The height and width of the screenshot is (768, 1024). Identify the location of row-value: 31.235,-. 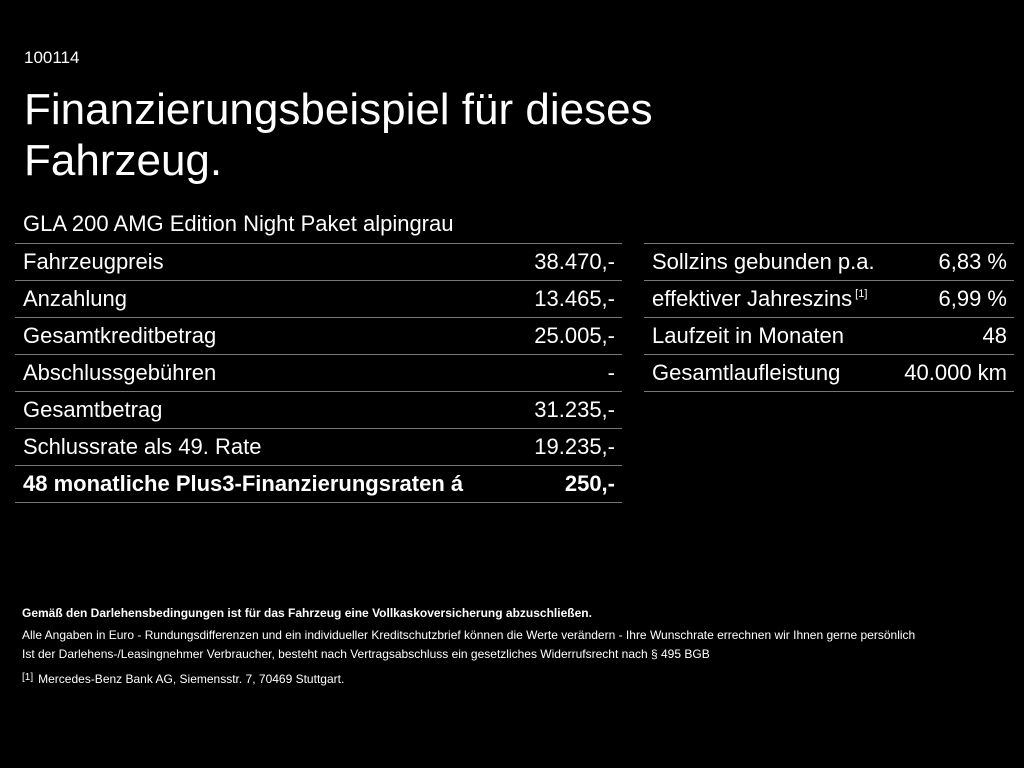
(574, 409).